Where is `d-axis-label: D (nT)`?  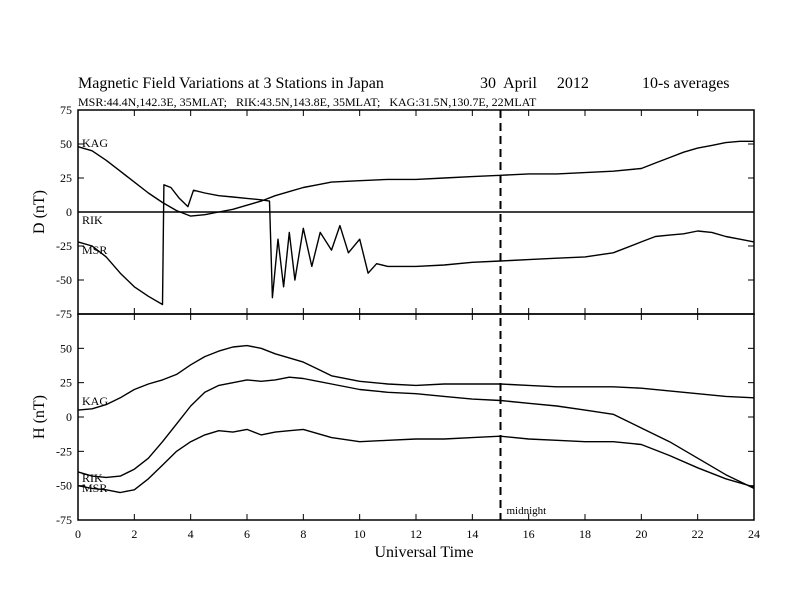 d-axis-label: D (nT) is located at coordinates (39, 212).